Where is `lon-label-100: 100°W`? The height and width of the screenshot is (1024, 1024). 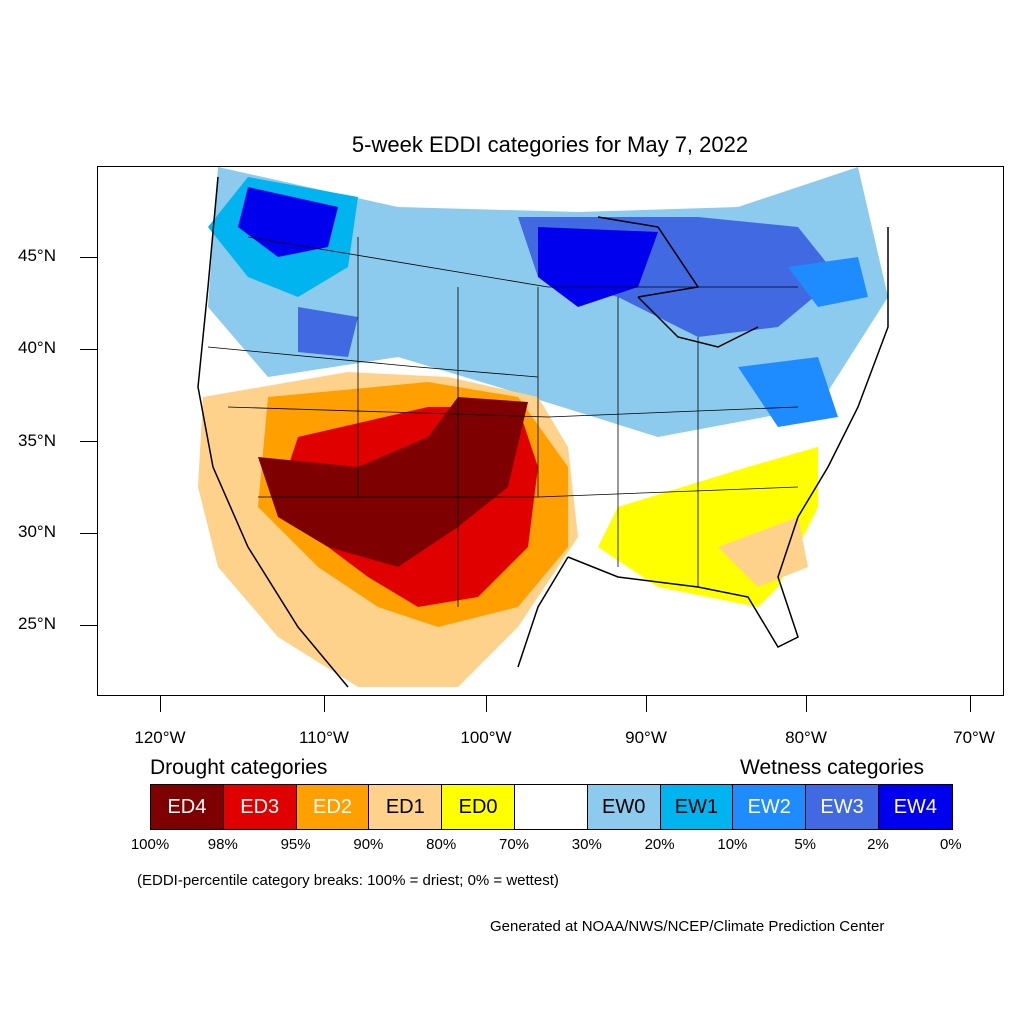
lon-label-100: 100°W is located at coordinates (486, 737).